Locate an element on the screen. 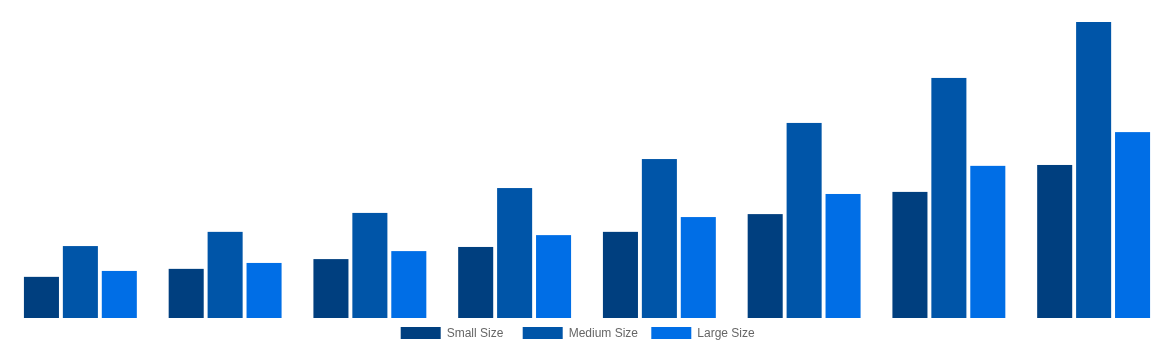 The height and width of the screenshot is (350, 1174). legend-label: Large Size is located at coordinates (726, 333).